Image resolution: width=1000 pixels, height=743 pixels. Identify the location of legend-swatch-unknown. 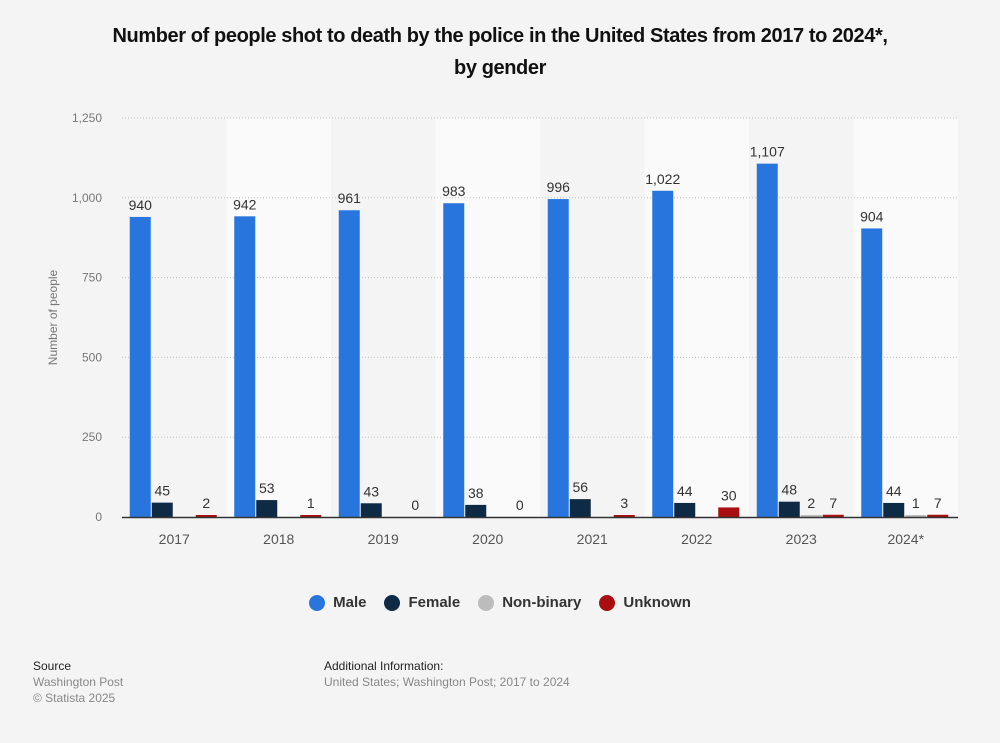
(607, 602).